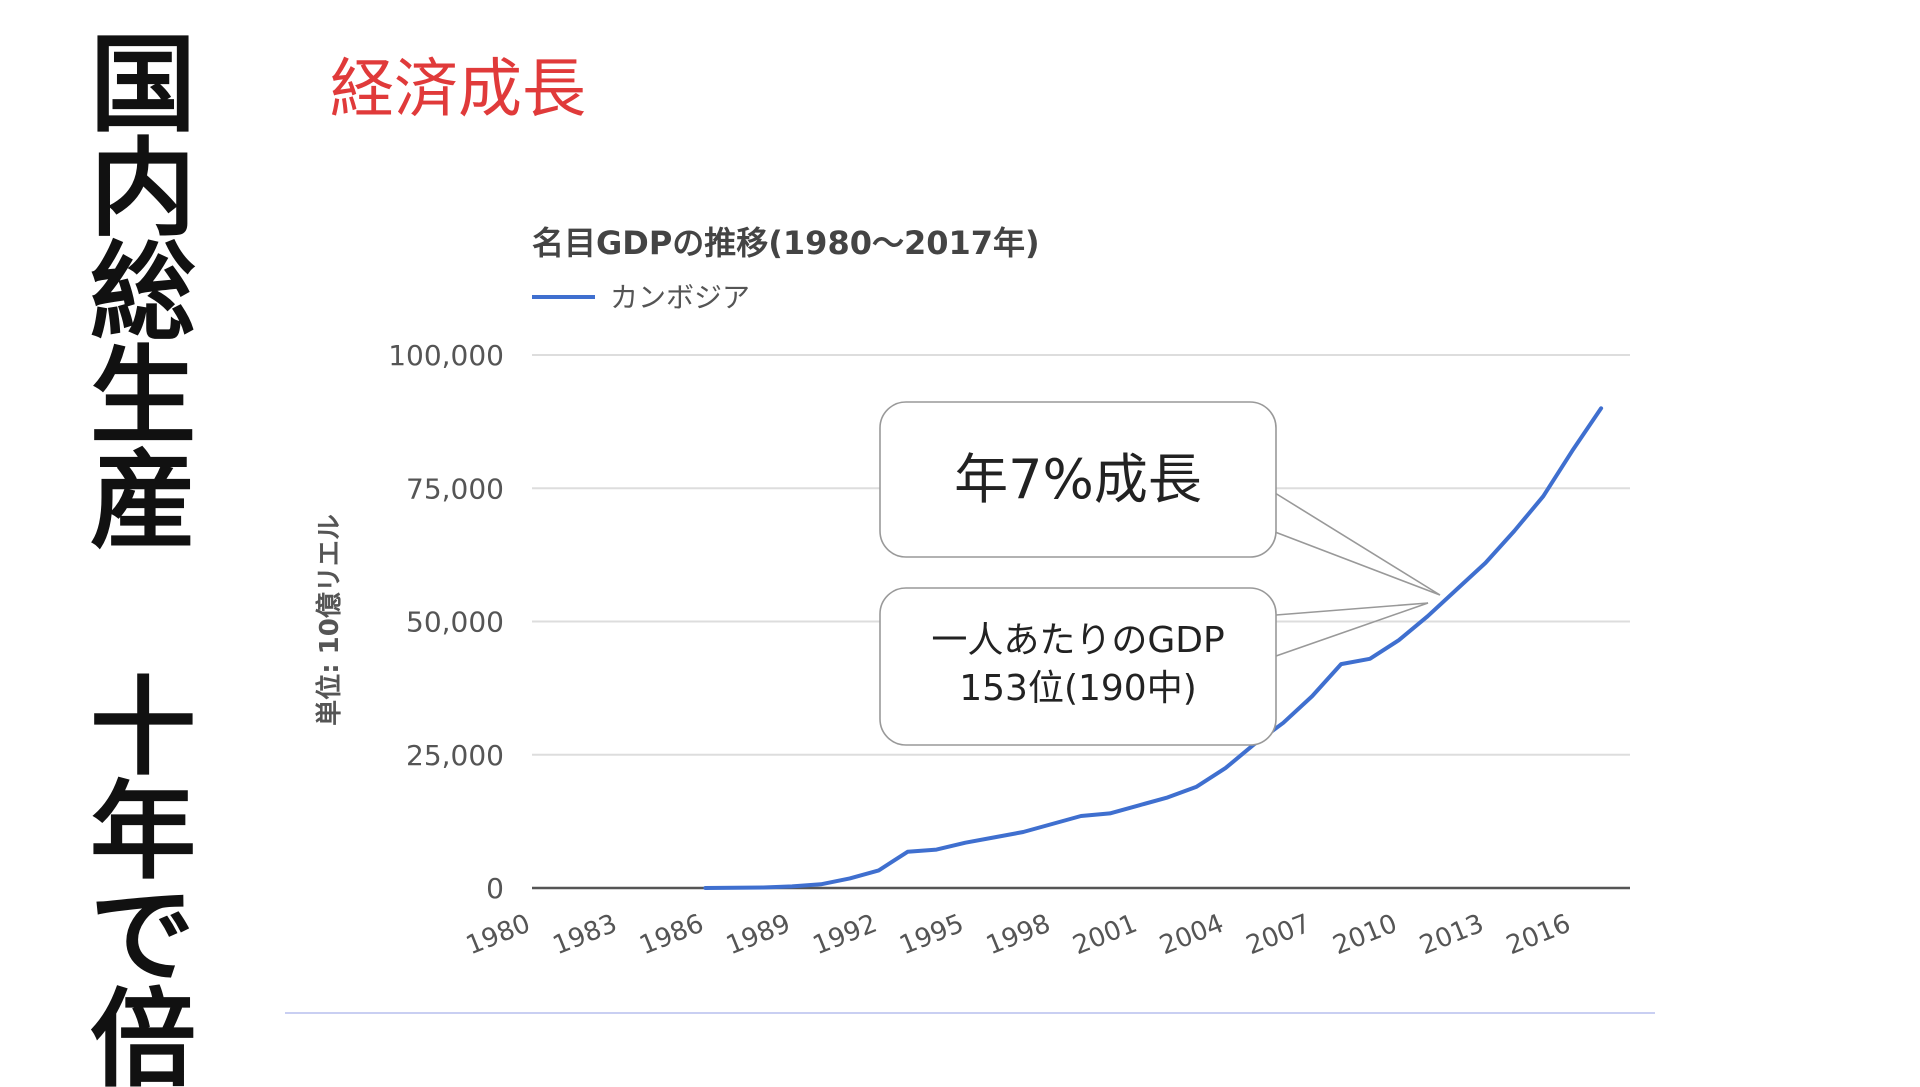  What do you see at coordinates (495, 888) in the screenshot?
I see `y-tick-label: 0` at bounding box center [495, 888].